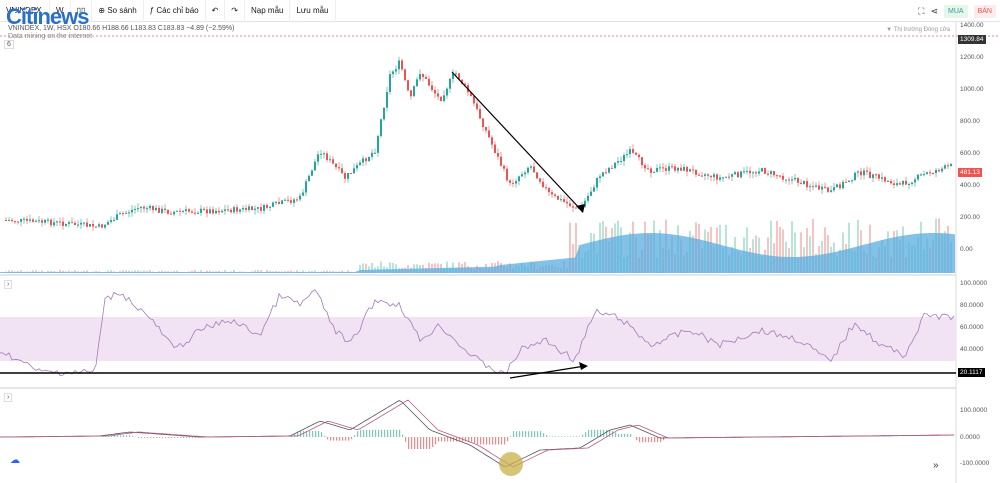 The height and width of the screenshot is (483, 1000). I want to click on symbol-search: VNINDEX, so click(25, 11).